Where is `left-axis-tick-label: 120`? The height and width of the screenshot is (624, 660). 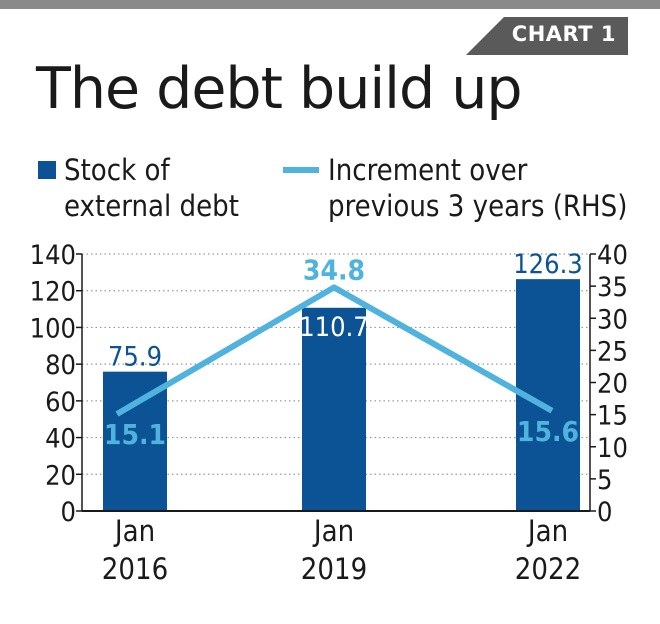
left-axis-tick-label: 120 is located at coordinates (53, 292).